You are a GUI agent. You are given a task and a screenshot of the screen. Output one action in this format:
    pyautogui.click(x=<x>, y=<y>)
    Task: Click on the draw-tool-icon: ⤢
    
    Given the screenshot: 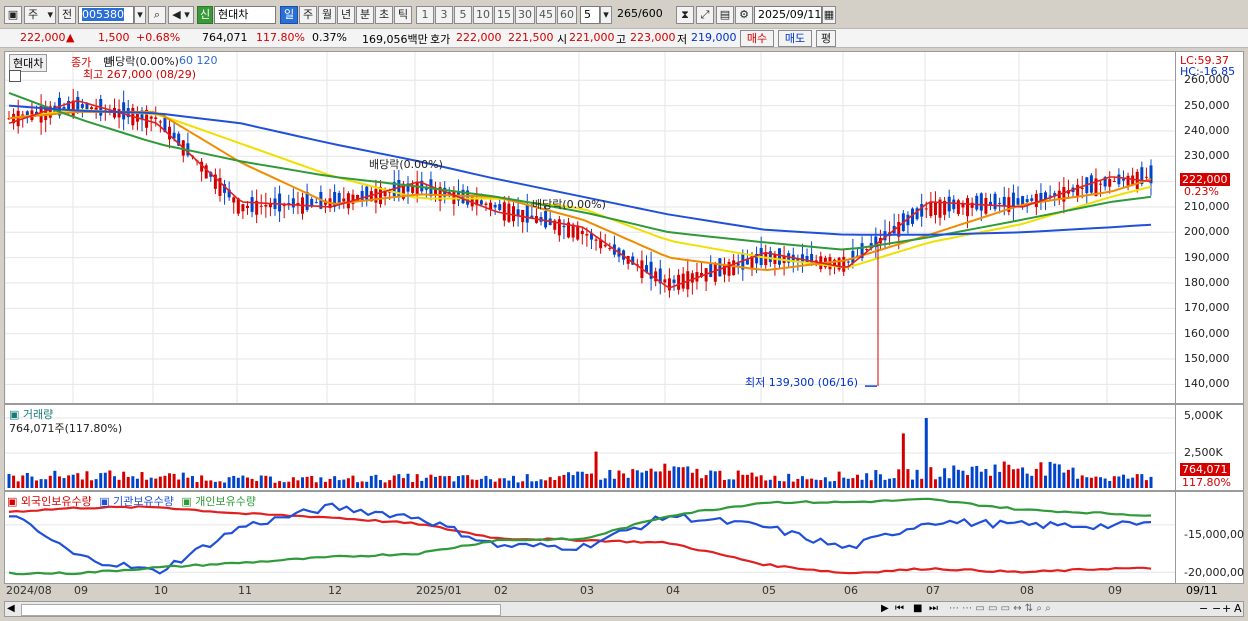 What is the action you would take?
    pyautogui.click(x=705, y=15)
    